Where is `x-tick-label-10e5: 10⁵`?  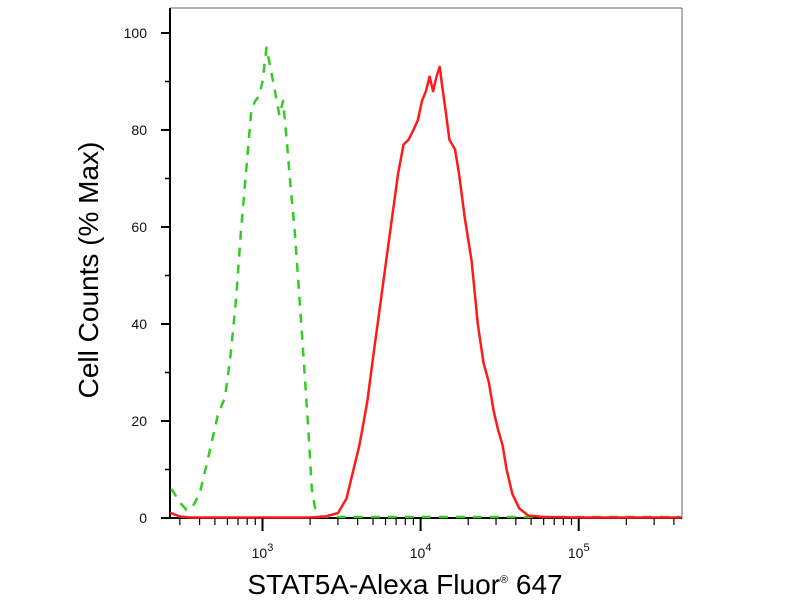 x-tick-label-10e5: 10⁵ is located at coordinates (579, 551).